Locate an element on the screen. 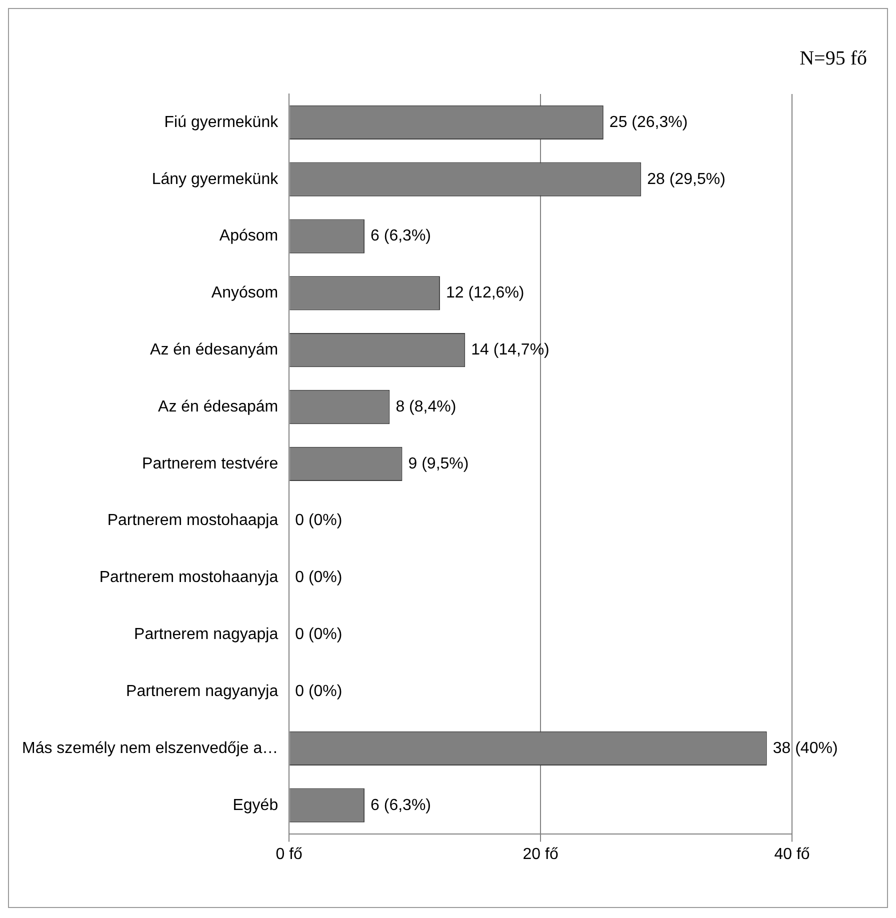  data-label: 28 (29,5%) is located at coordinates (686, 179).